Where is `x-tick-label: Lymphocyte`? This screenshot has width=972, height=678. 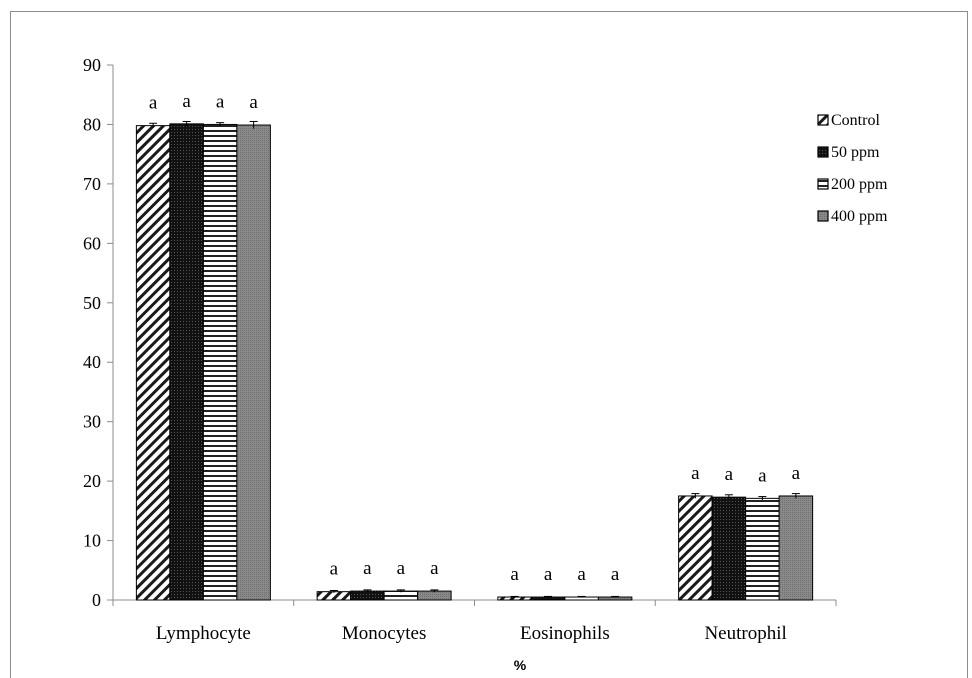 x-tick-label: Lymphocyte is located at coordinates (203, 633).